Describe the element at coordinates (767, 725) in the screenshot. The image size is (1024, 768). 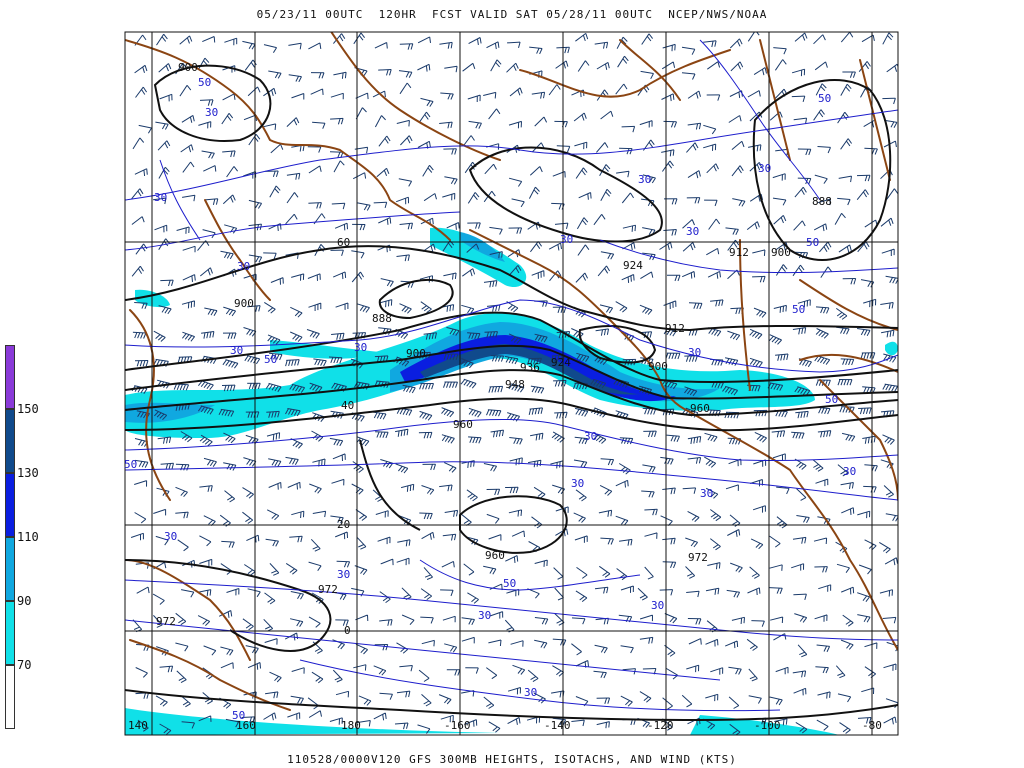
I see `lon-label: -100` at that location.